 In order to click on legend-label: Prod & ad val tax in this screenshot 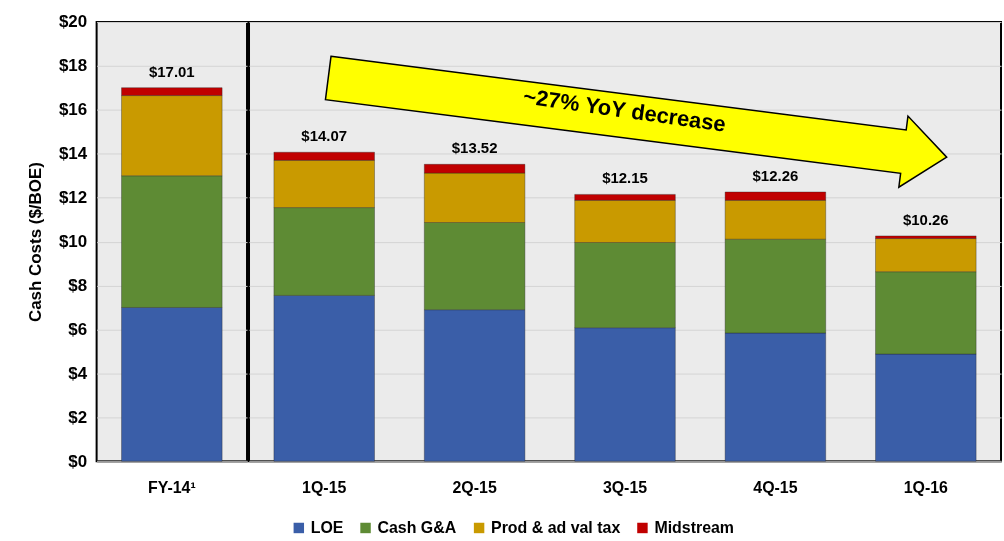, I will do `click(556, 527)`.